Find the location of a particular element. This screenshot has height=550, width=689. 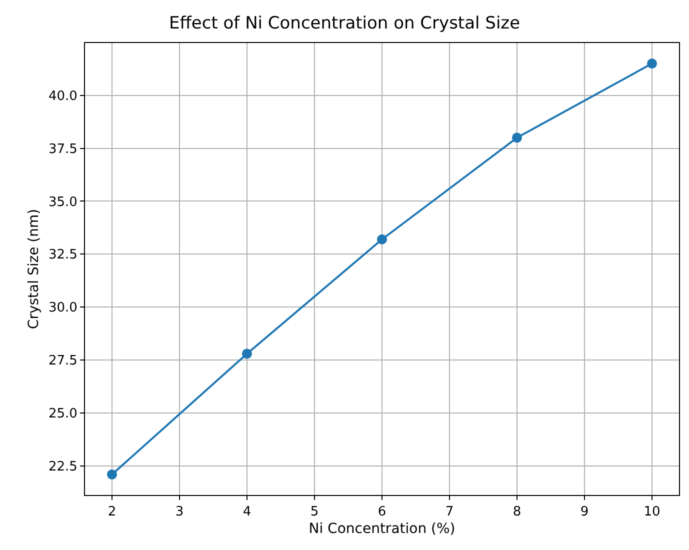

y-tick-label: 32.5 is located at coordinates (63, 255).